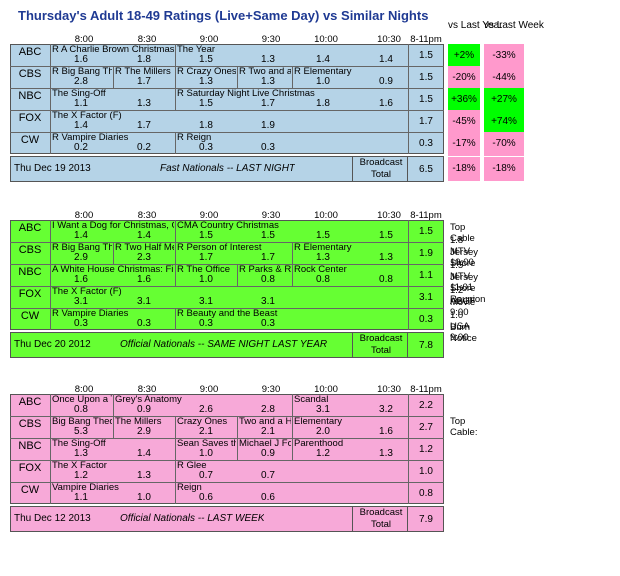 The width and height of the screenshot is (620, 576). What do you see at coordinates (113, 269) in the screenshot?
I see `show-title: A White House Christmas: First Lady` at bounding box center [113, 269].